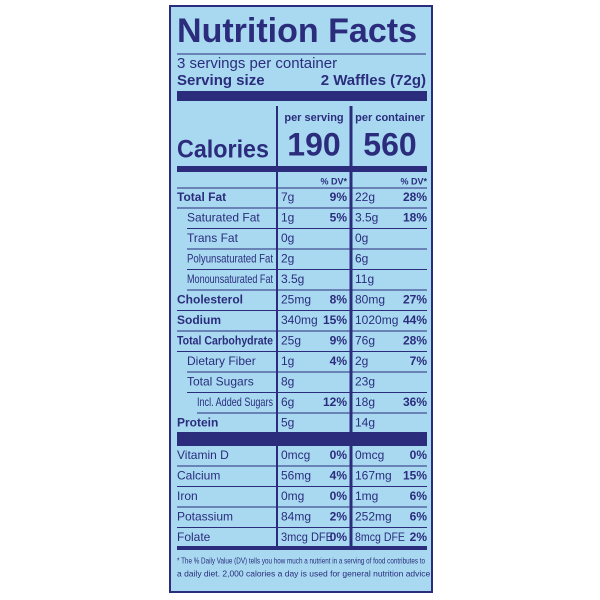 Image resolution: width=600 pixels, height=600 pixels. What do you see at coordinates (297, 31) in the screenshot?
I see `title: Nutrition Facts` at bounding box center [297, 31].